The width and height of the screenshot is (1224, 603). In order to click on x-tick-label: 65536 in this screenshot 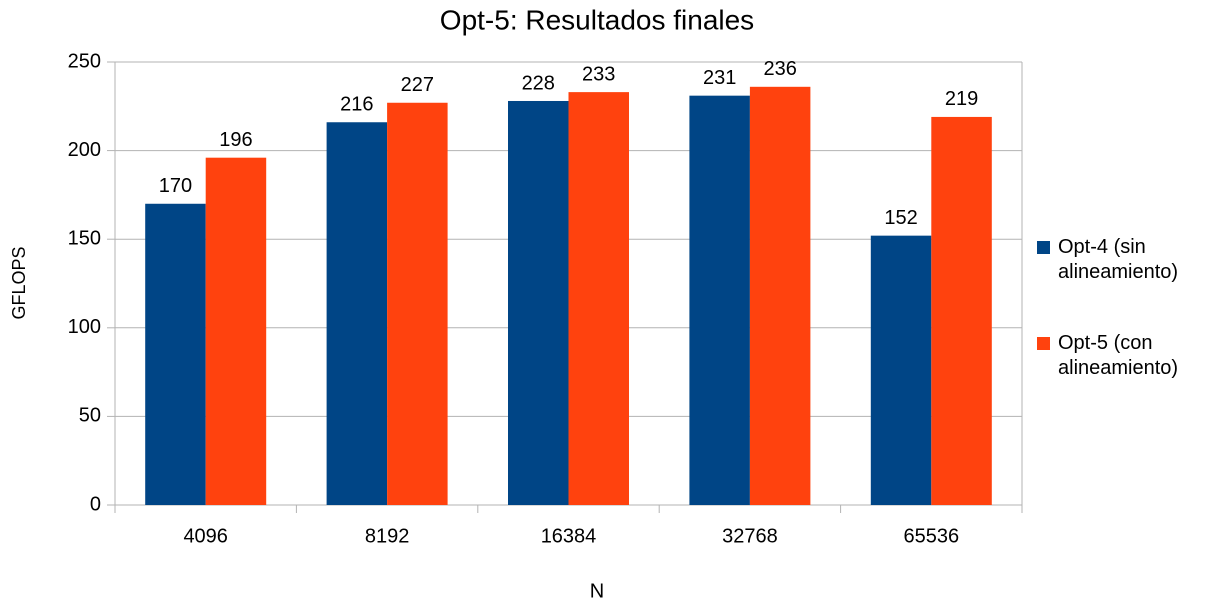, I will do `click(931, 536)`.